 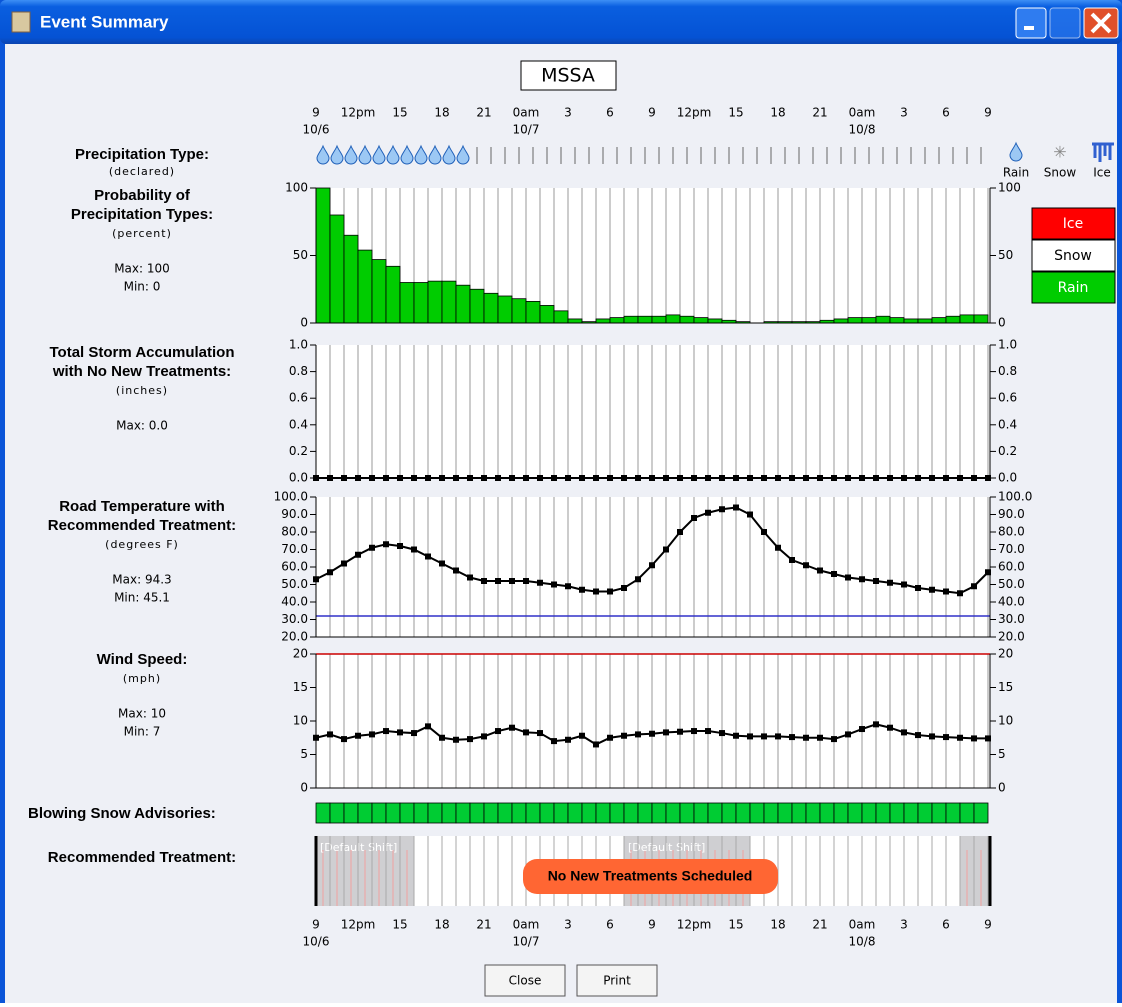 I want to click on row-title: Precipitation Type:, so click(x=142, y=154).